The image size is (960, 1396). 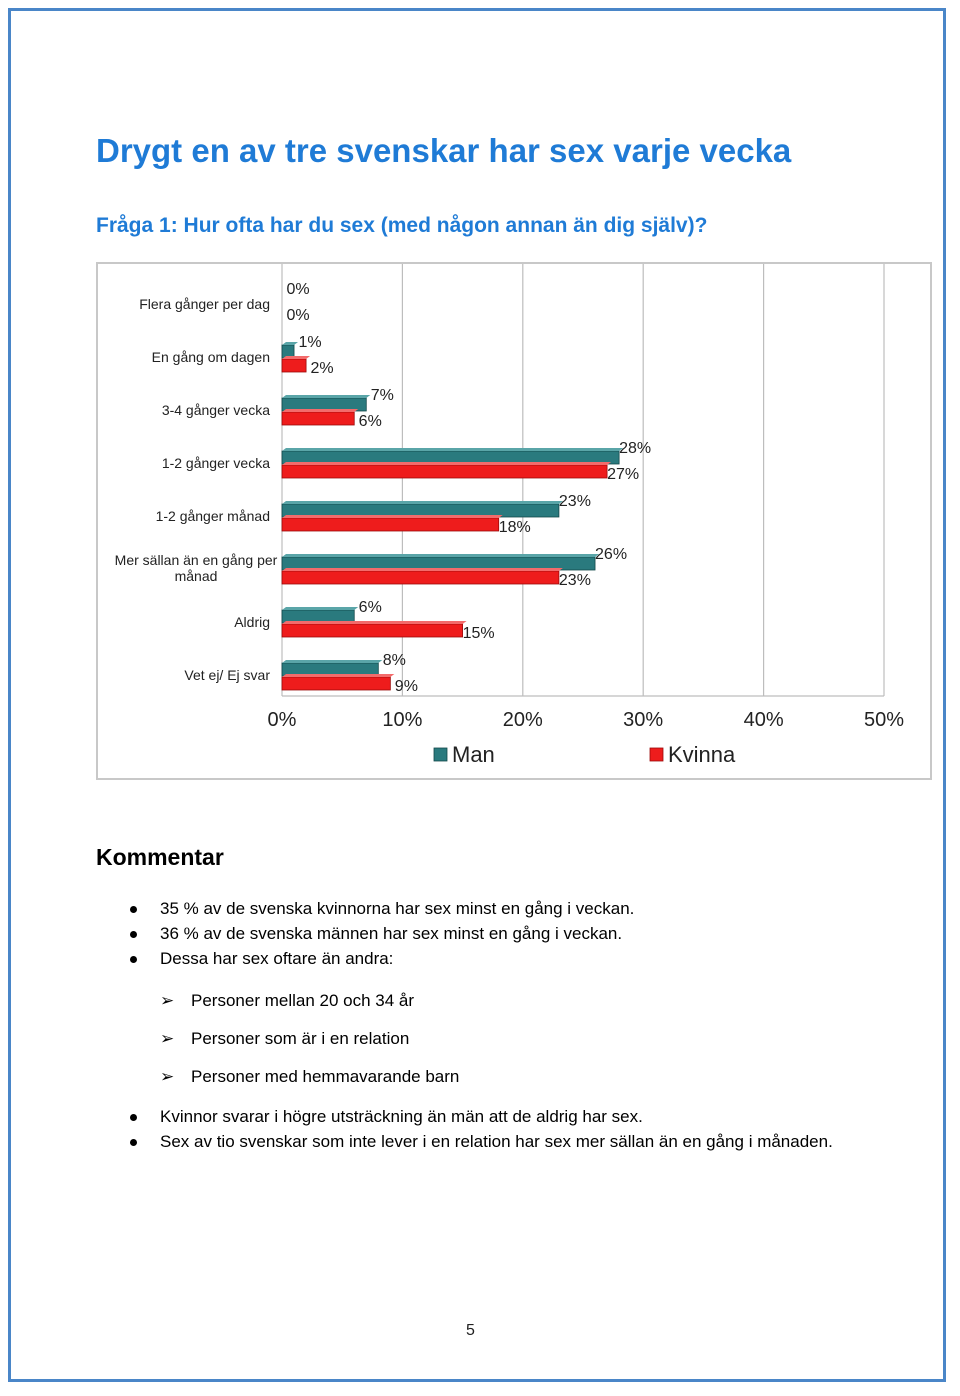 I want to click on comment-heading: Kommentar, so click(x=160, y=857).